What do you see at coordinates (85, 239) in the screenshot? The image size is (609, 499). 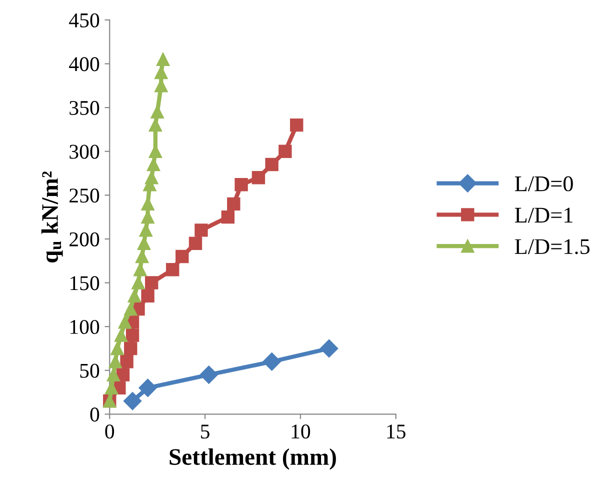 I see `y-tick-label: 200` at bounding box center [85, 239].